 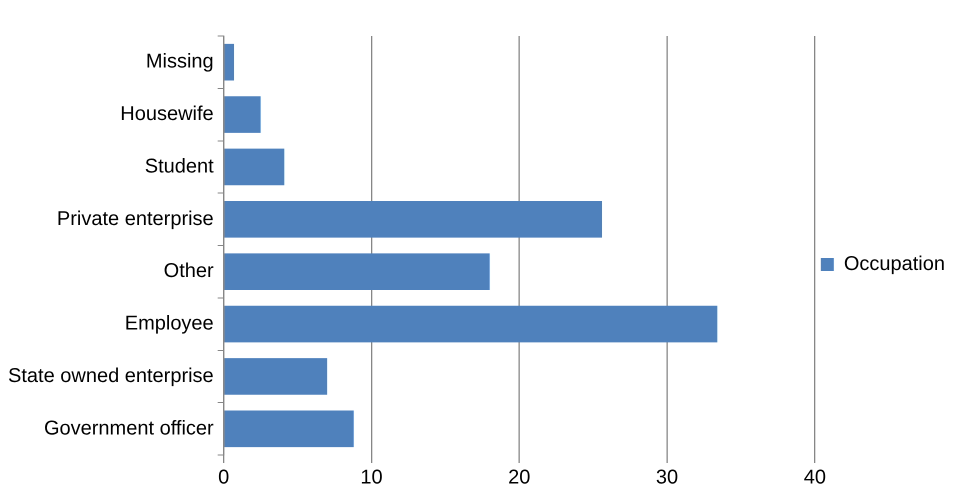 What do you see at coordinates (135, 219) in the screenshot?
I see `y-tick-label: Private enterprise` at bounding box center [135, 219].